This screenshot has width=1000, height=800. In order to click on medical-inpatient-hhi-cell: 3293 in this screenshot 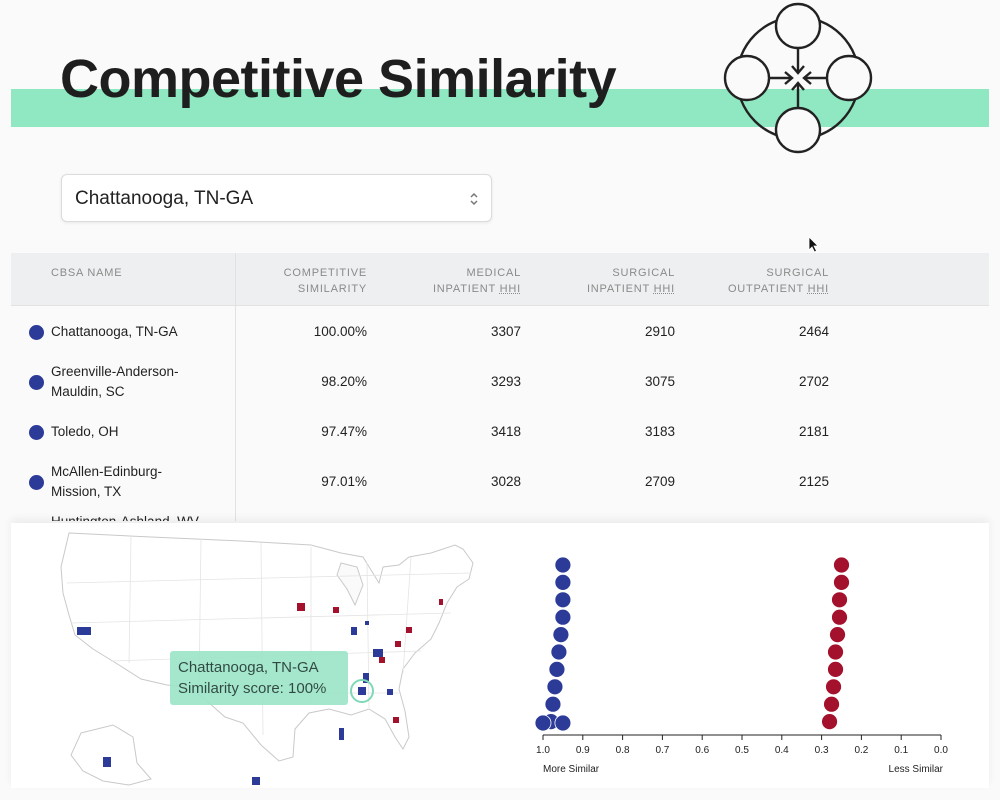, I will do `click(505, 381)`.